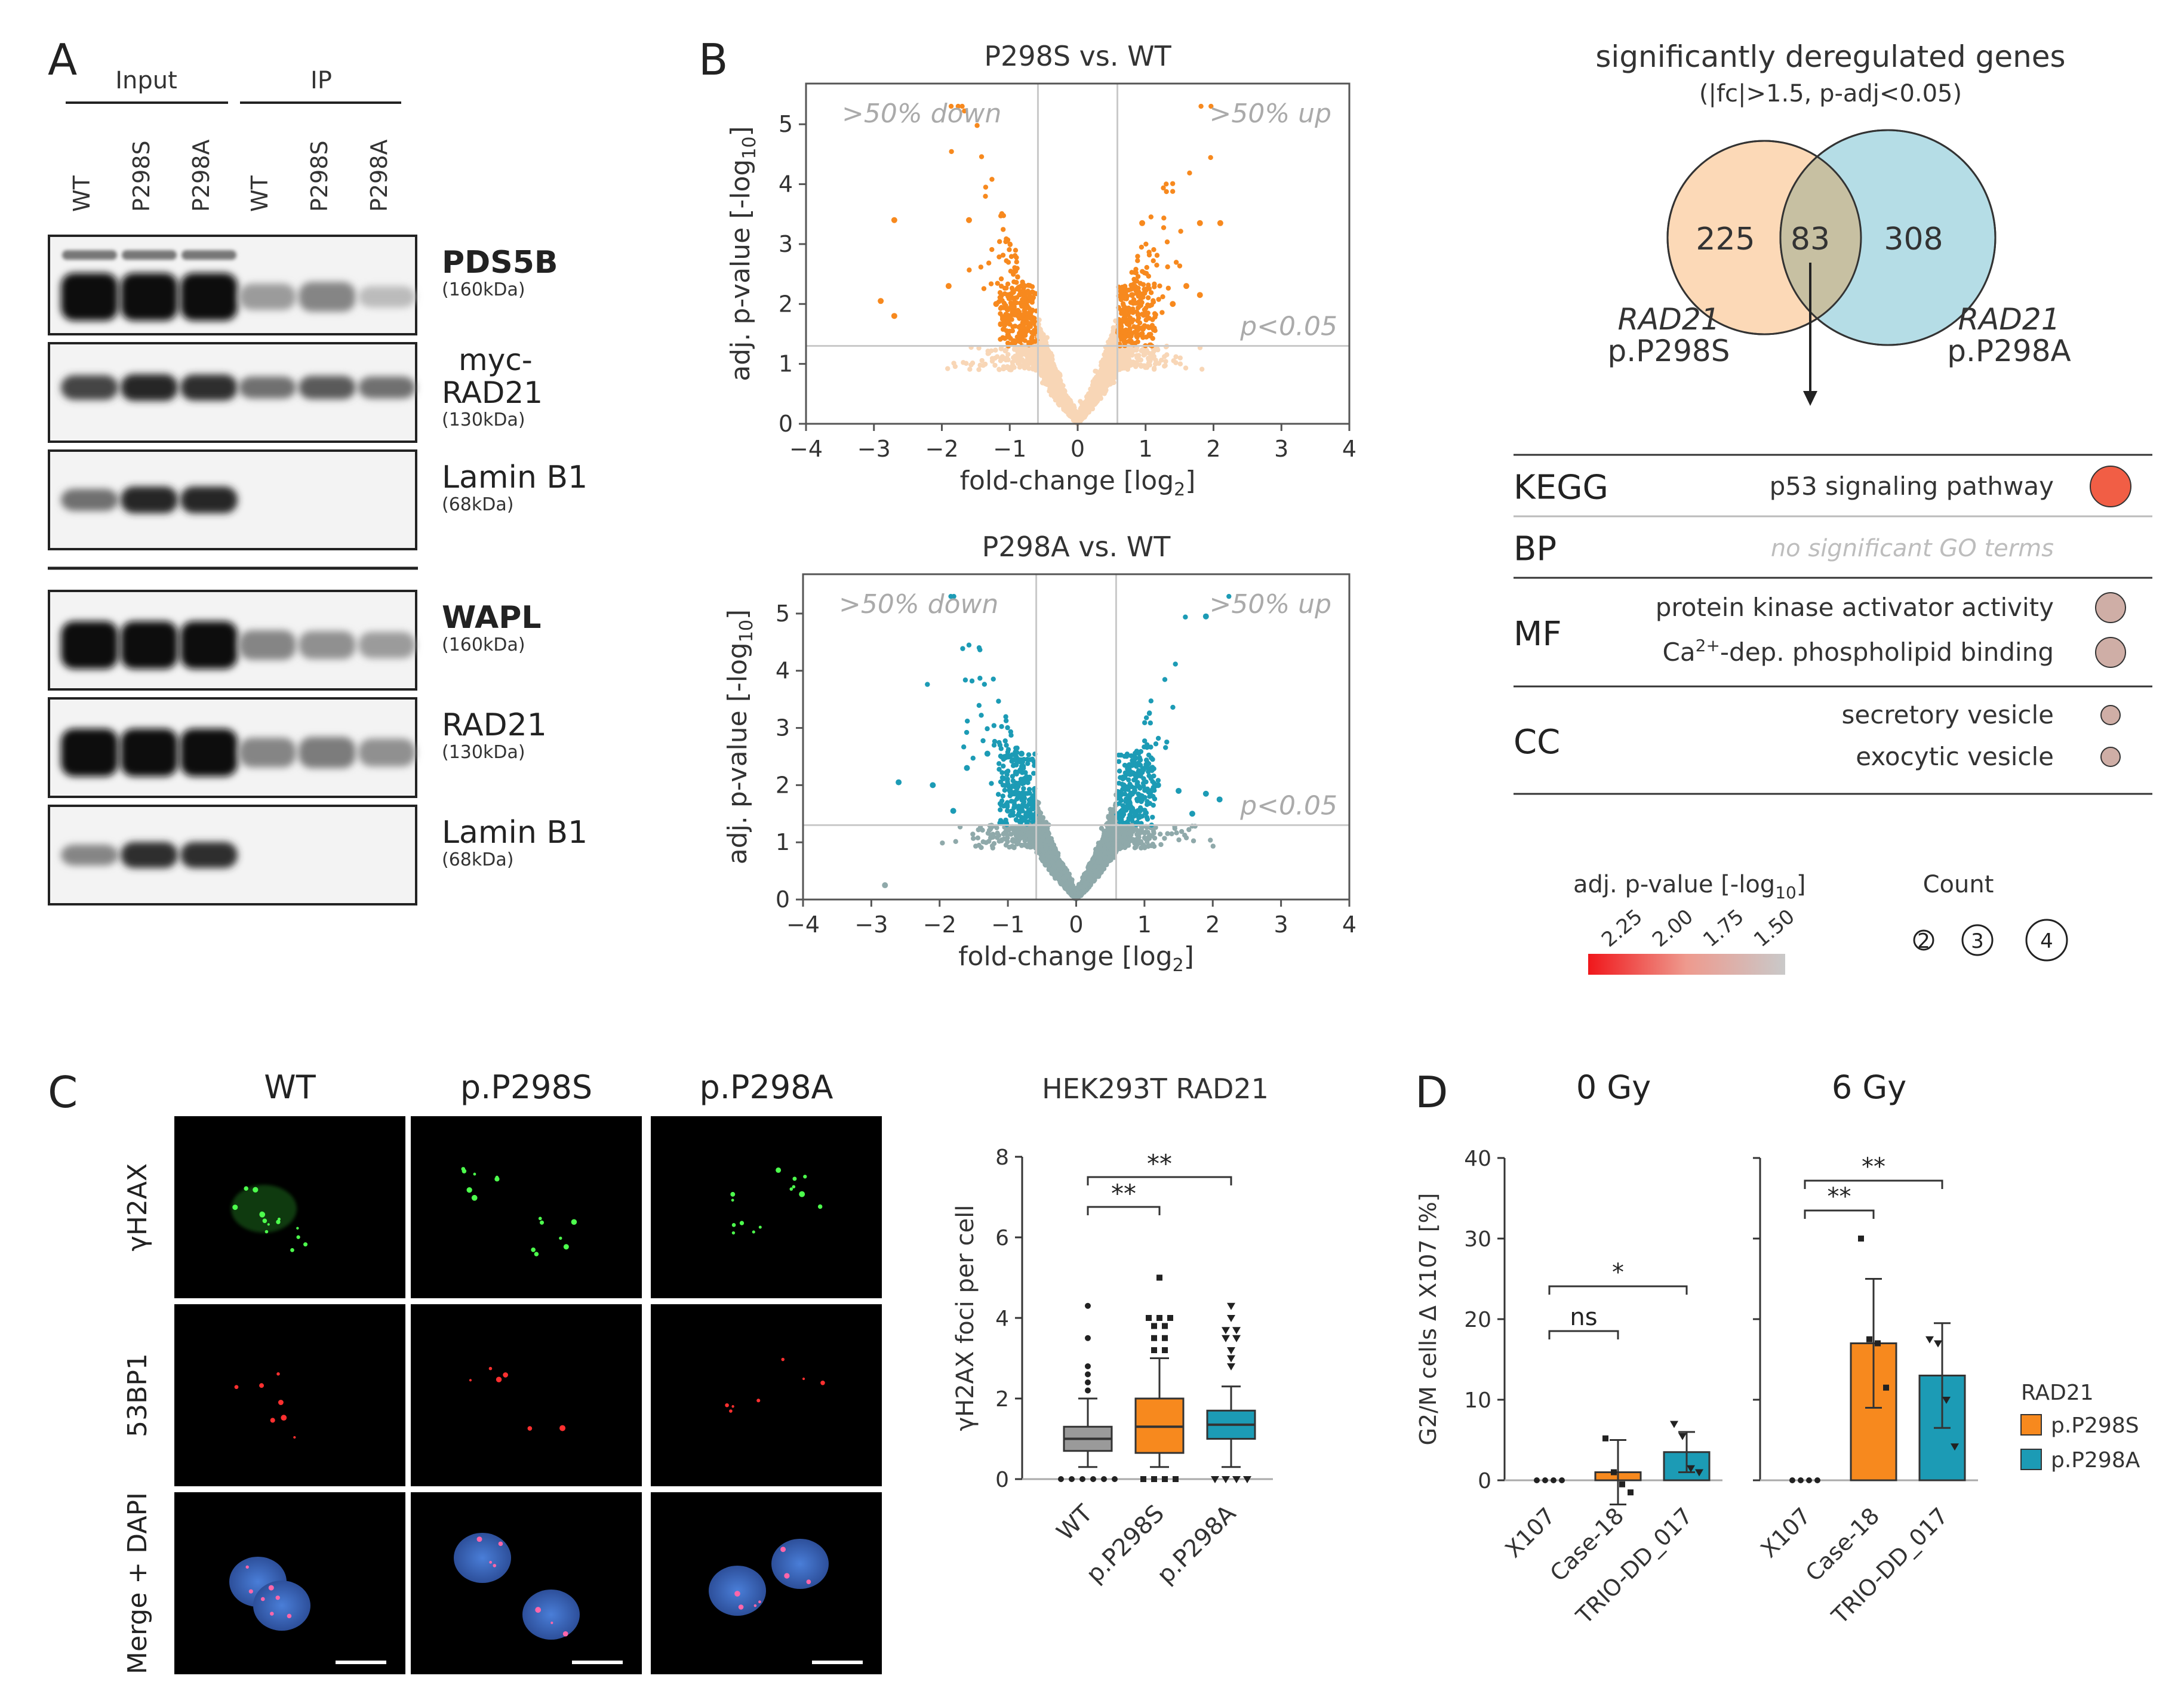 This screenshot has width=2184, height=1691. What do you see at coordinates (1078, 449) in the screenshot?
I see `x-tick-label: 0` at bounding box center [1078, 449].